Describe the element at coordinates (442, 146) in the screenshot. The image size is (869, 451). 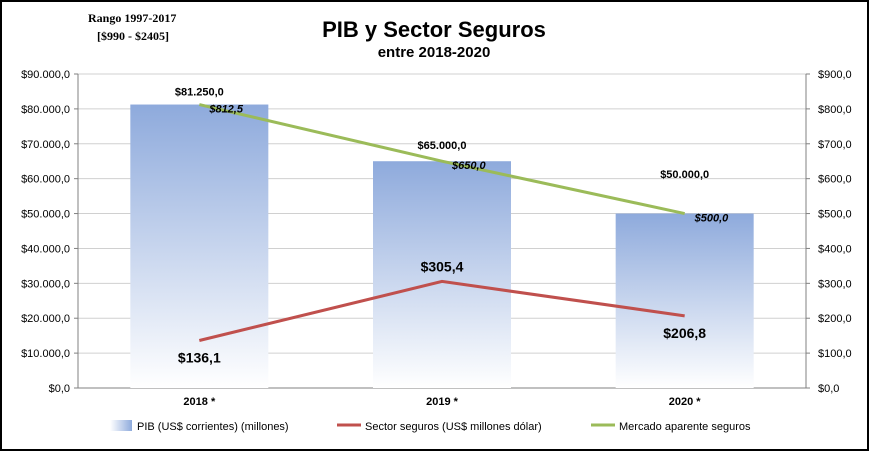
I see `bar-value-label: $65.000,0` at that location.